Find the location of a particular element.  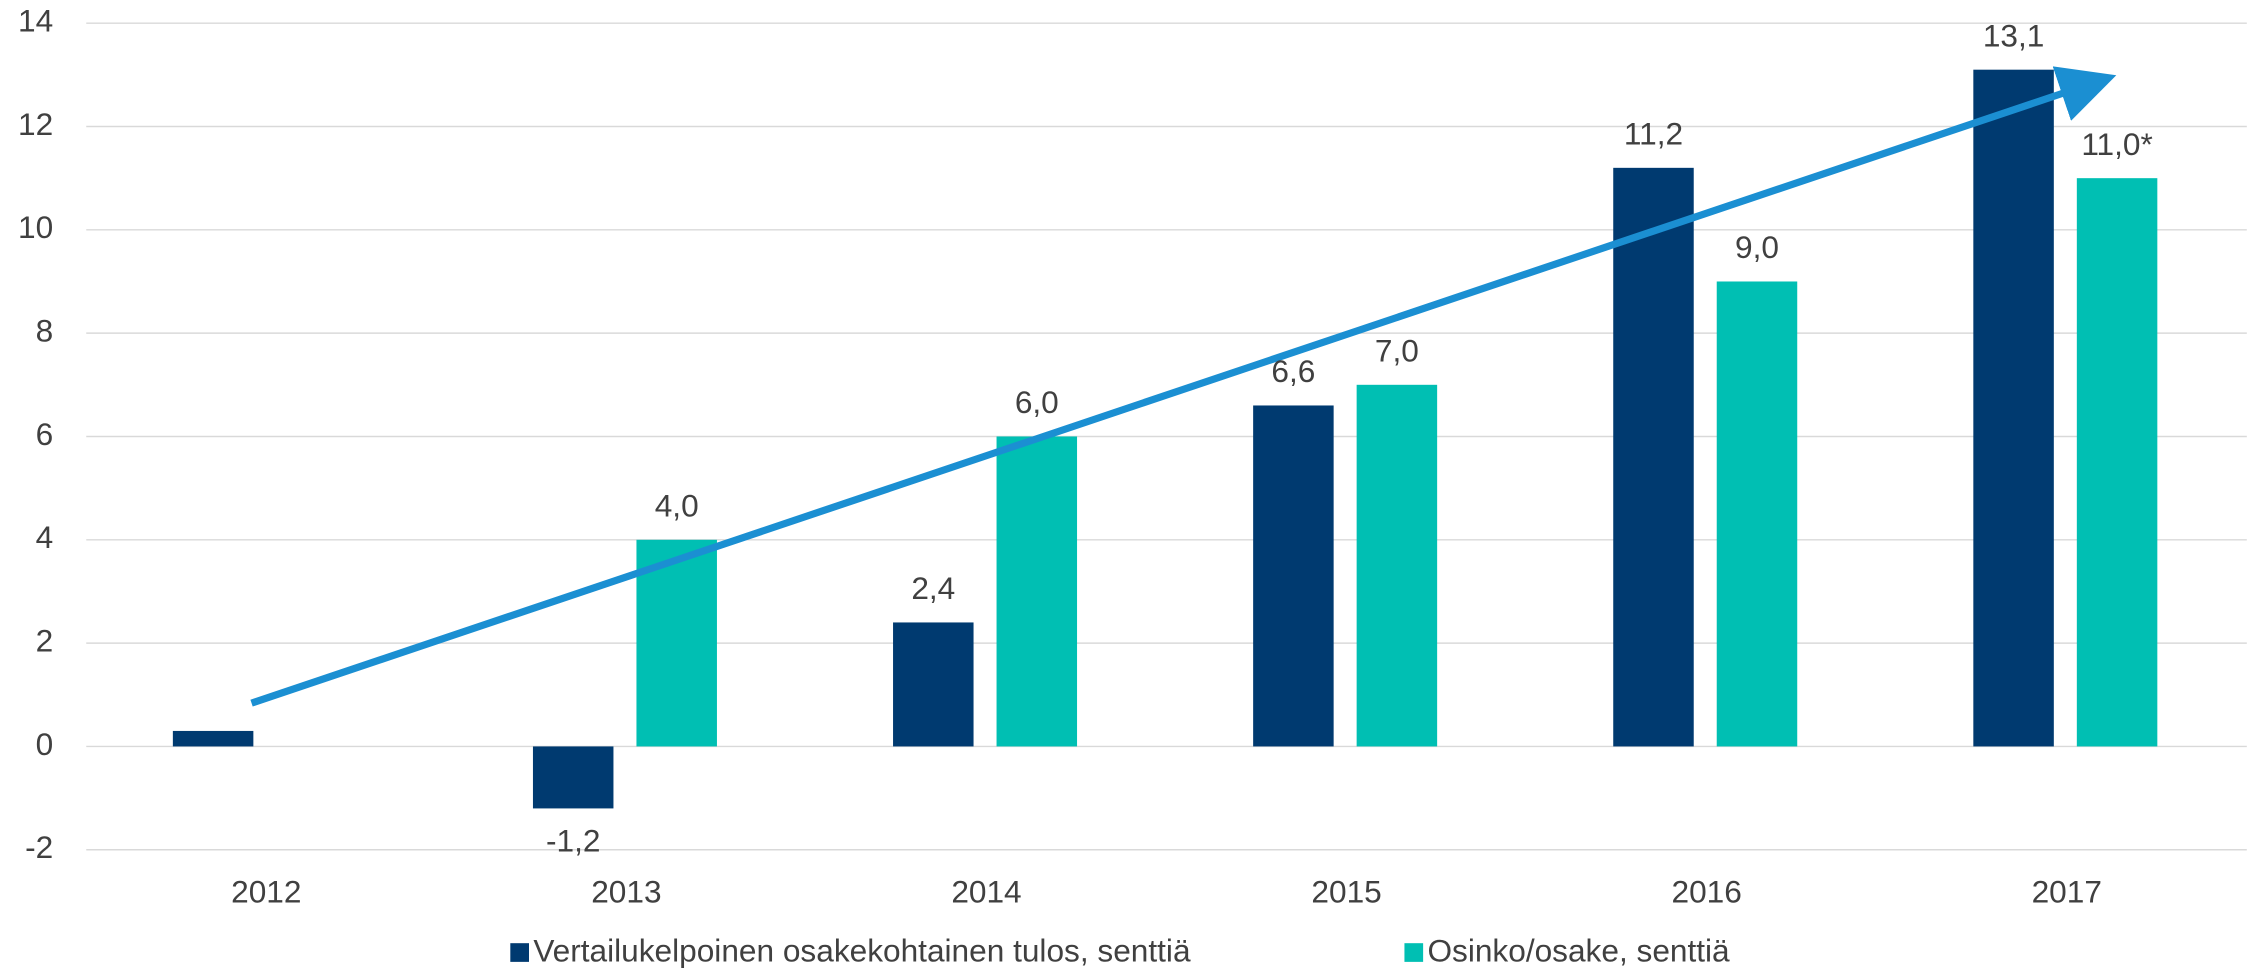

y-tick-label: 14 is located at coordinates (35, 21).